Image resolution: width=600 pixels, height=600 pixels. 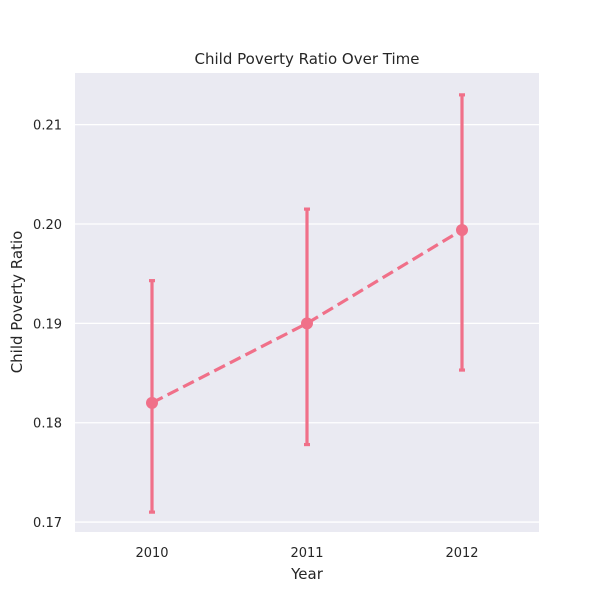 I want to click on y-tick-label: 0.20, so click(x=47, y=225).